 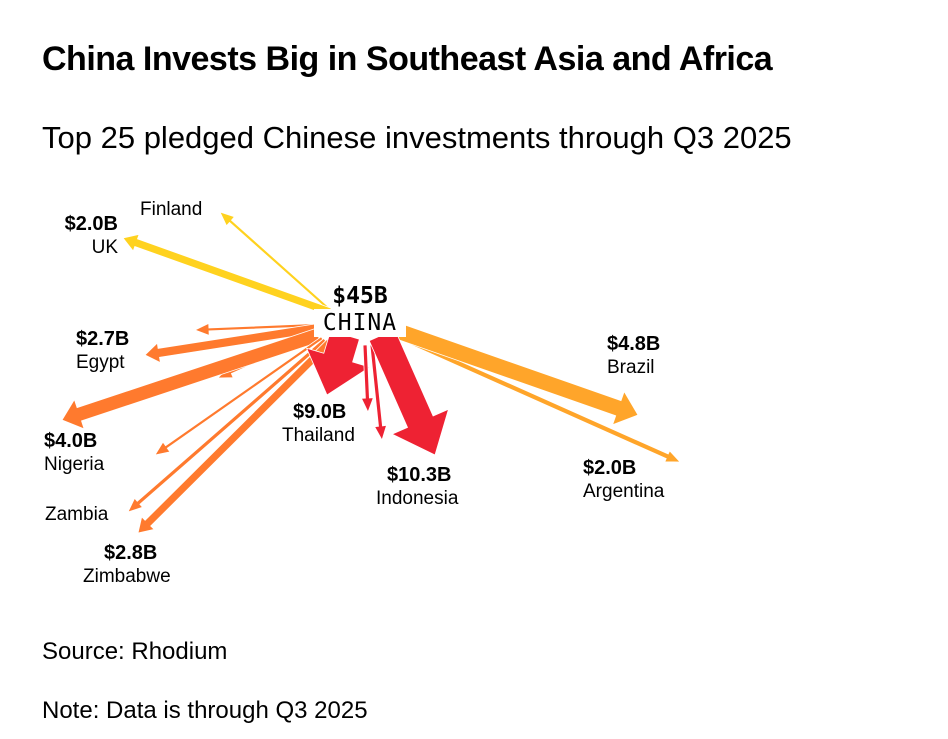 What do you see at coordinates (104, 247) in the screenshot?
I see `name-uk: UK` at bounding box center [104, 247].